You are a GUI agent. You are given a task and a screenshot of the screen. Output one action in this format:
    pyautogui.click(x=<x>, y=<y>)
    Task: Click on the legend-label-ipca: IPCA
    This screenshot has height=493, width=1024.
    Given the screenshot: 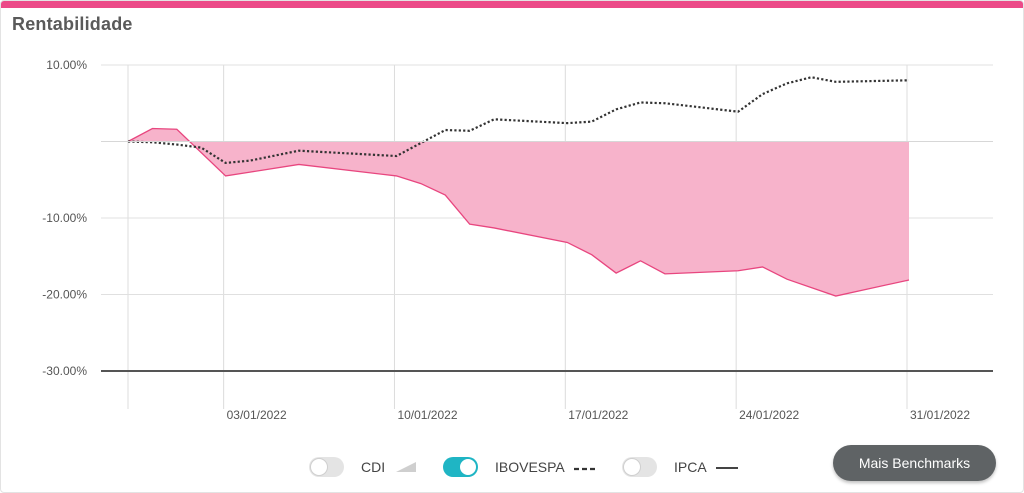 What is the action you would take?
    pyautogui.click(x=690, y=467)
    